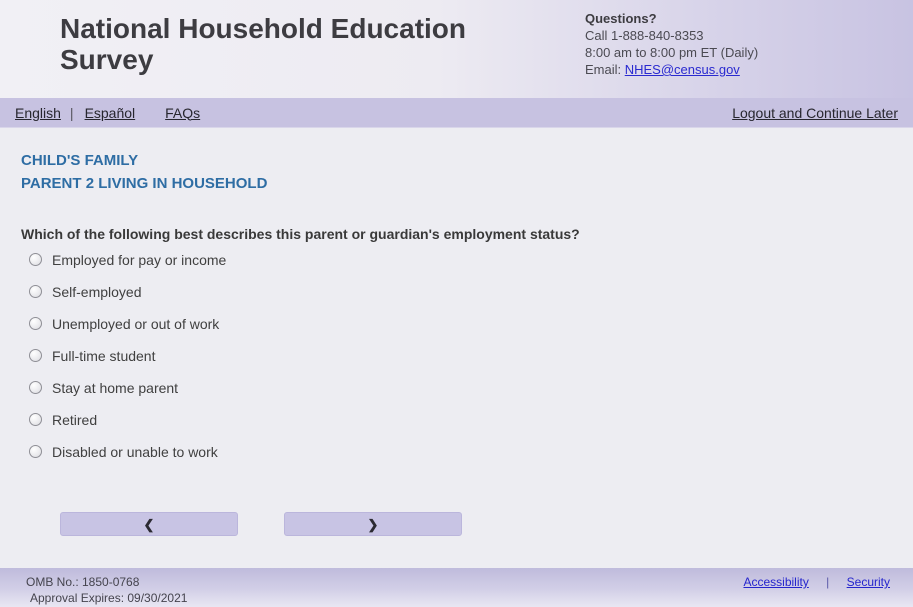 The width and height of the screenshot is (913, 607). What do you see at coordinates (672, 52) in the screenshot?
I see `contact-hours: 8:00 am to 8:00 pm ET (Daily)` at bounding box center [672, 52].